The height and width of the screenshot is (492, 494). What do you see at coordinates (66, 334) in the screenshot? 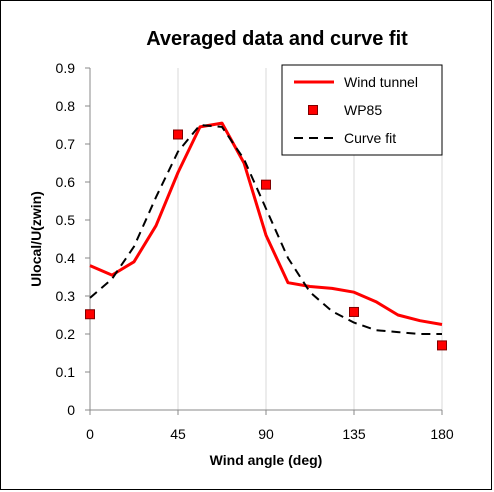
I see `y-tick-label: 0.2` at bounding box center [66, 334].